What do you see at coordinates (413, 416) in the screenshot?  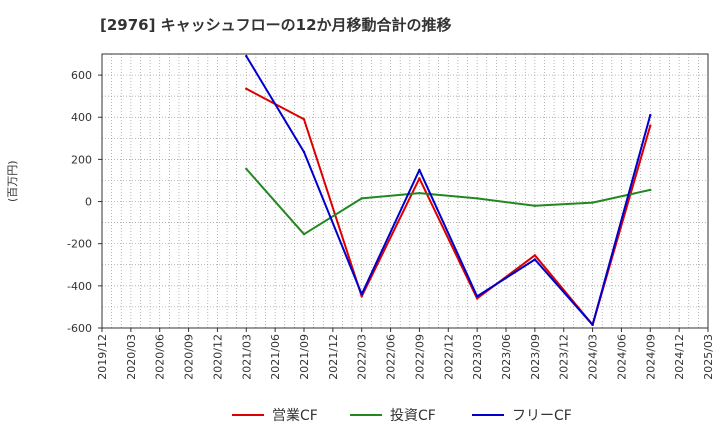 I see `legend-label: 投資CF` at bounding box center [413, 416].